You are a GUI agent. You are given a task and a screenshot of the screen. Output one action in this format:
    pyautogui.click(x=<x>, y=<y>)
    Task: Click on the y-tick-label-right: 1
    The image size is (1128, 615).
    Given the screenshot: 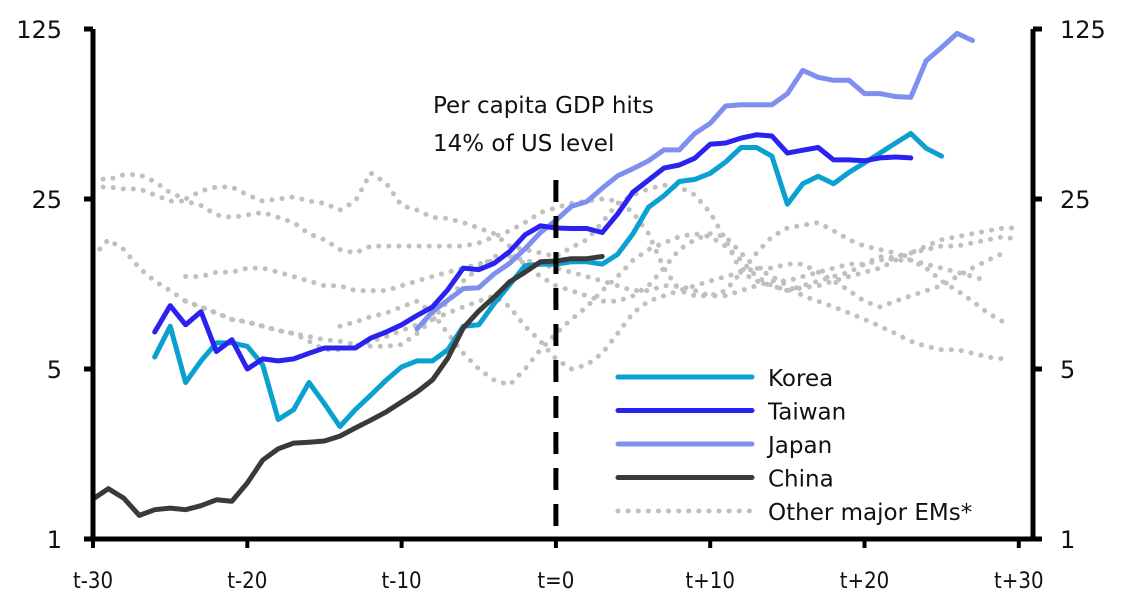 What is the action you would take?
    pyautogui.click(x=1067, y=540)
    